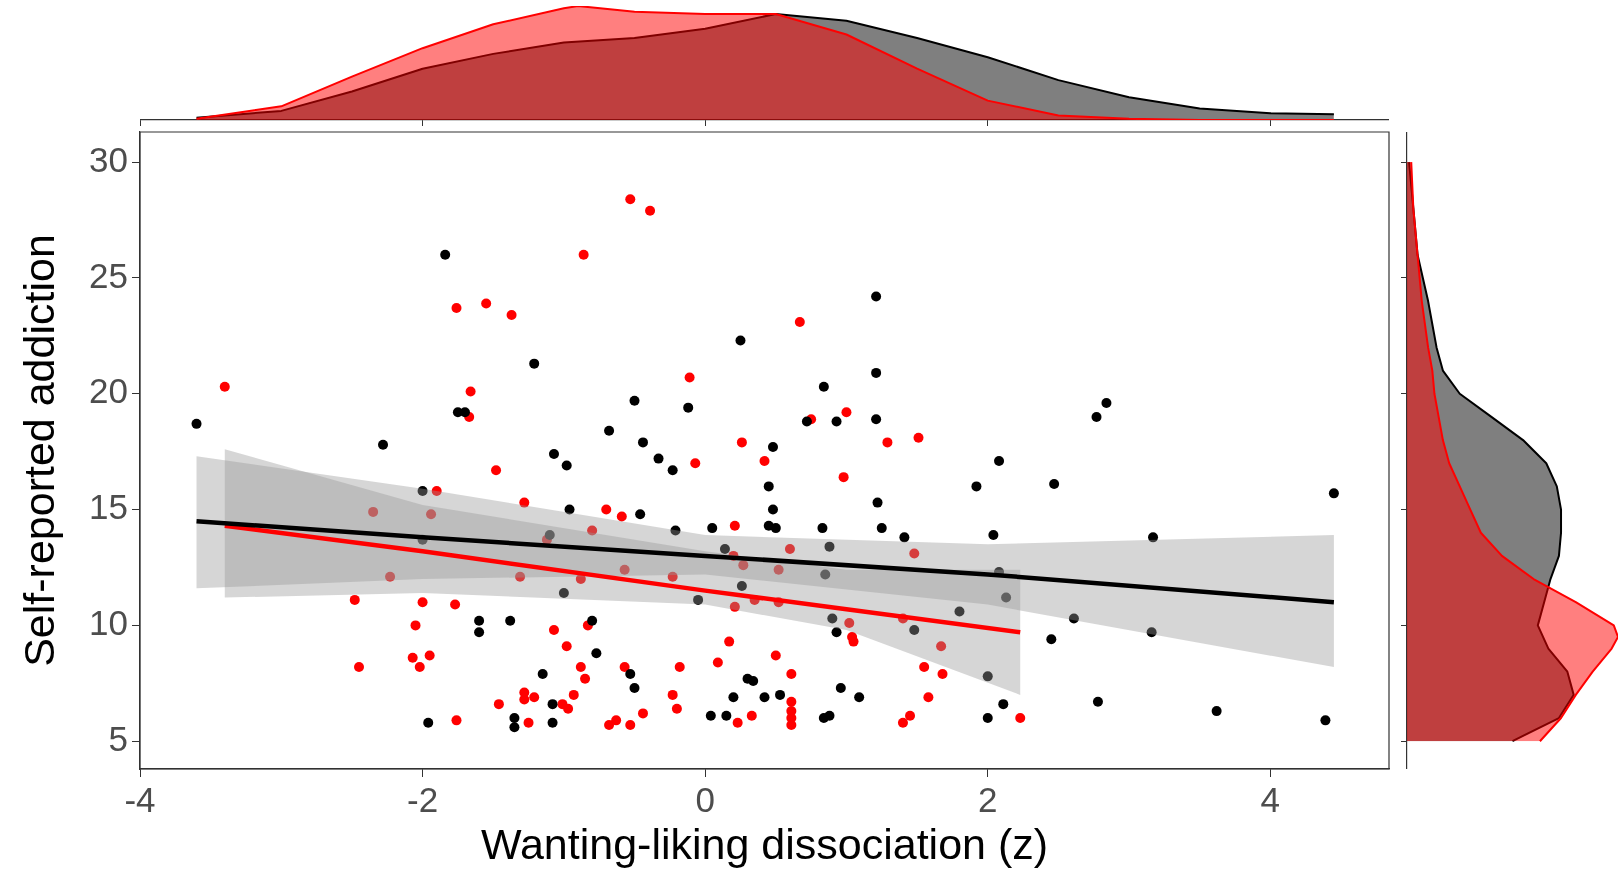  Describe the element at coordinates (140, 799) in the screenshot. I see `x-tick-label: -4` at that location.